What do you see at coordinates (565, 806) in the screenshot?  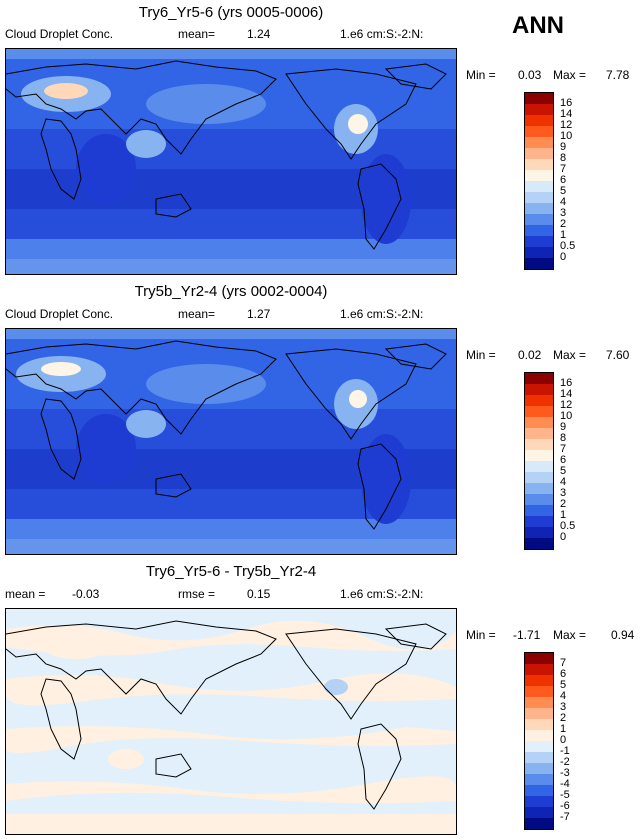 I see `colorbar-tick-label: -6` at bounding box center [565, 806].